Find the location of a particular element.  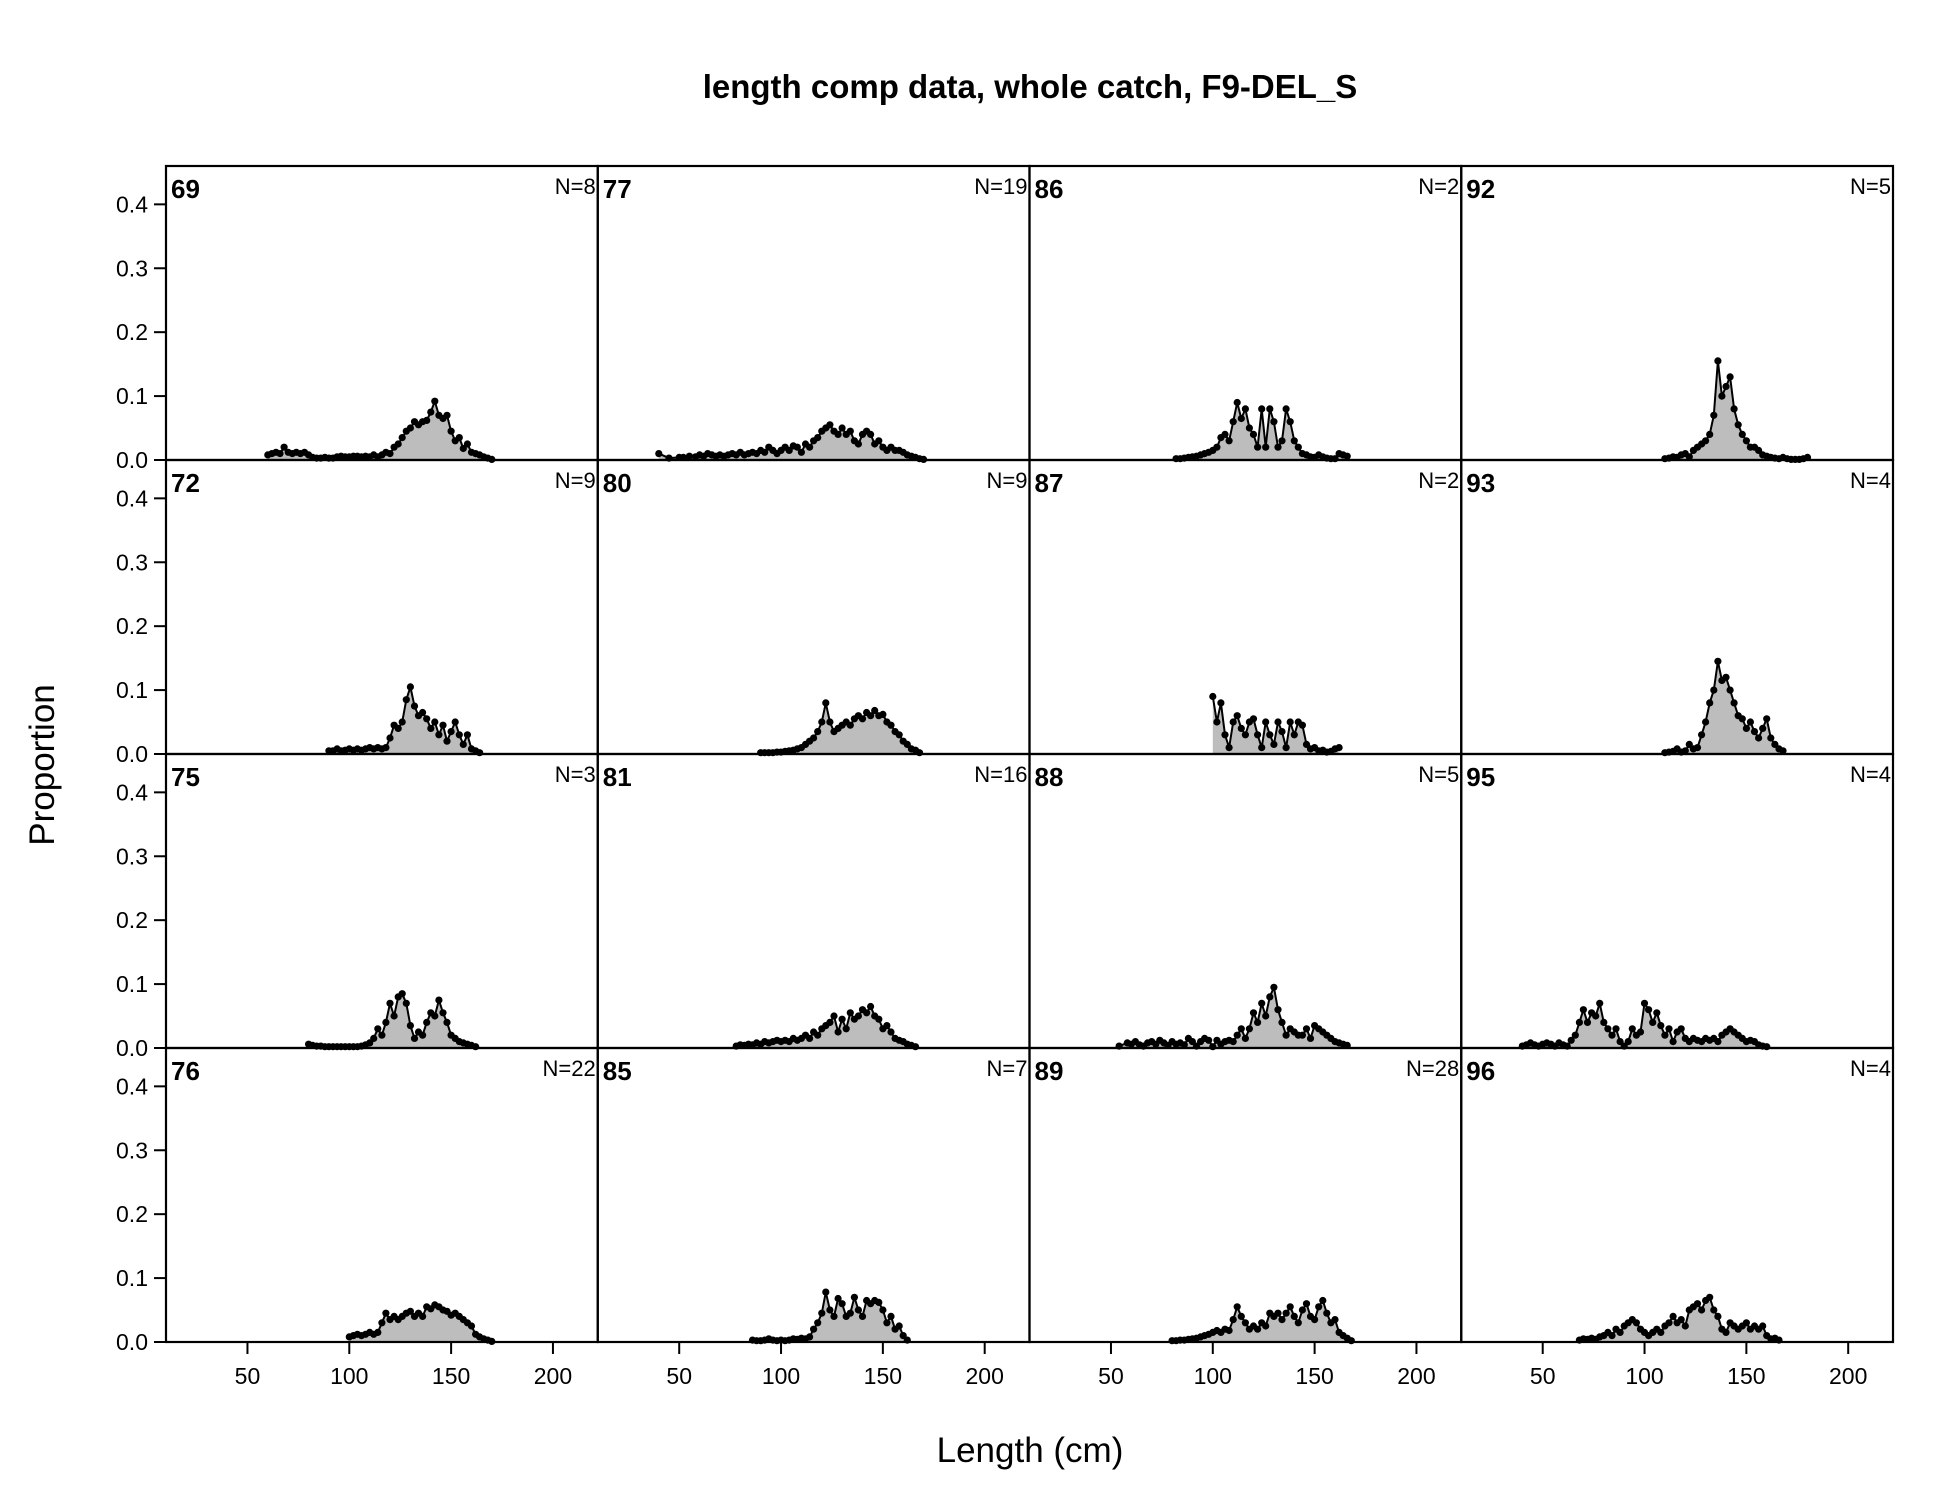

panel-75: 75 N=3 is located at coordinates (381, 901).